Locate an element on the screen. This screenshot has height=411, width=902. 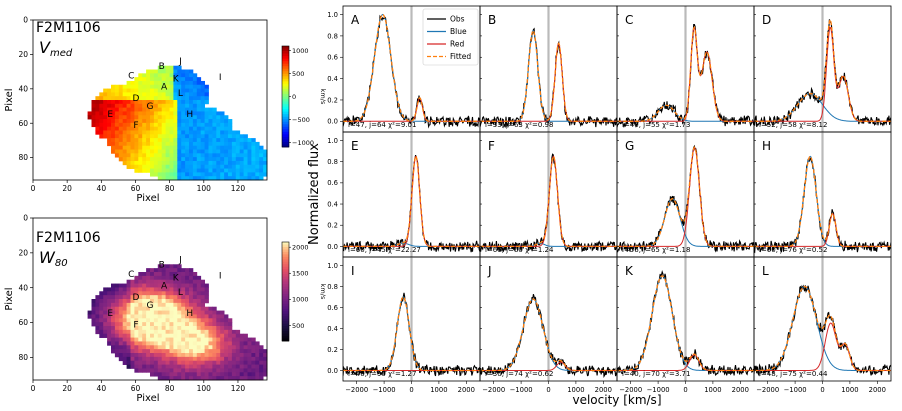
spectrum-panel-h: Hi=60, j=76 χ²=0.52 is located at coordinates (822, 194).